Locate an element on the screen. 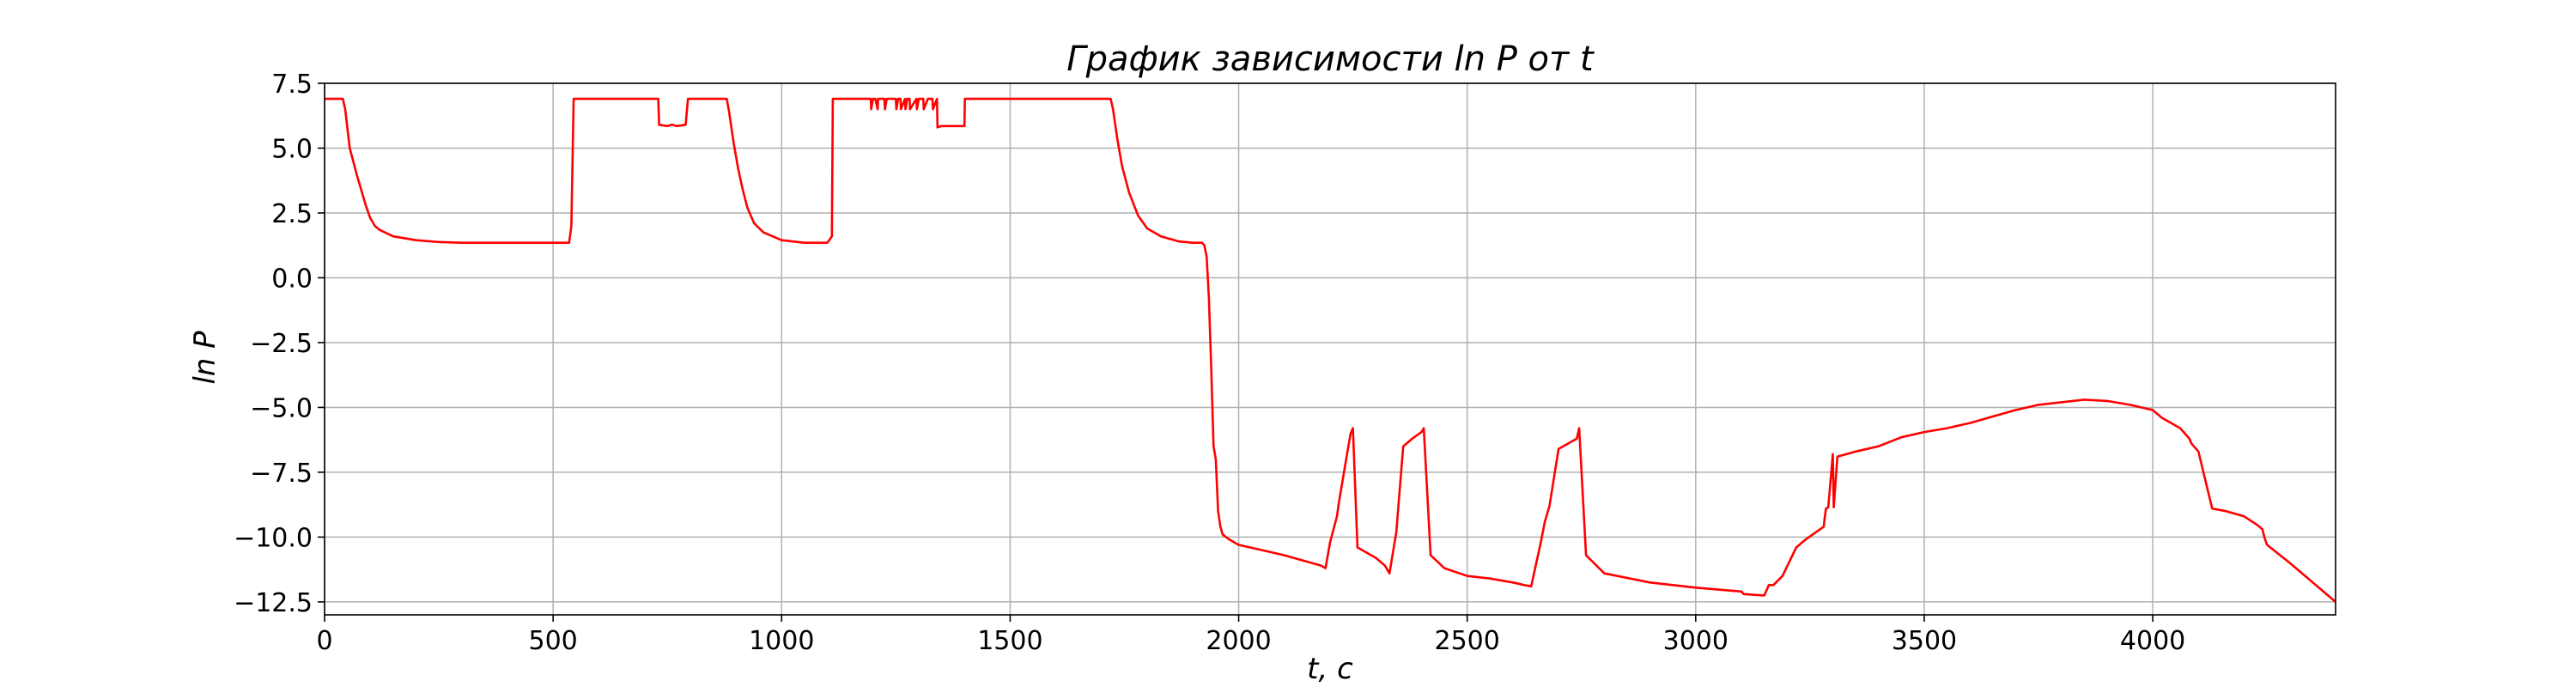 The image size is (2576, 687). x-tick-label: 500 is located at coordinates (554, 641).